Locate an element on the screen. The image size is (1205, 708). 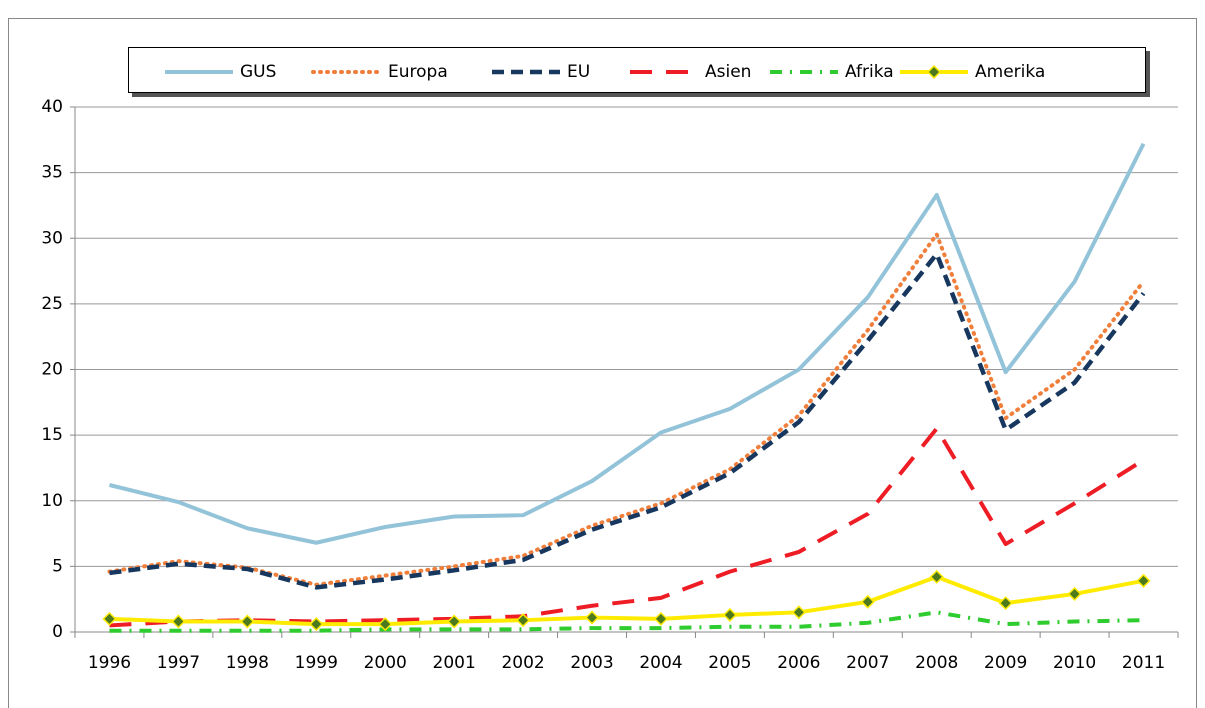
y-tick-label: 10 is located at coordinates (52, 501).